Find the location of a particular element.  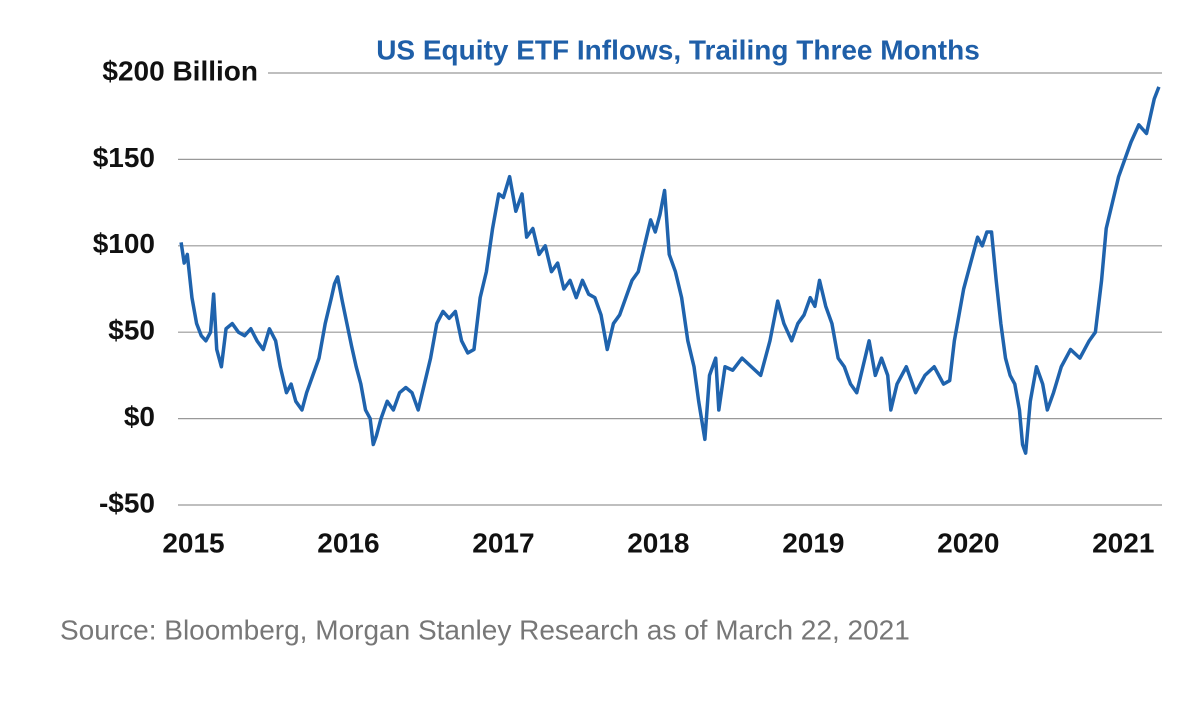

y-tick-label: $50 is located at coordinates (131, 330).